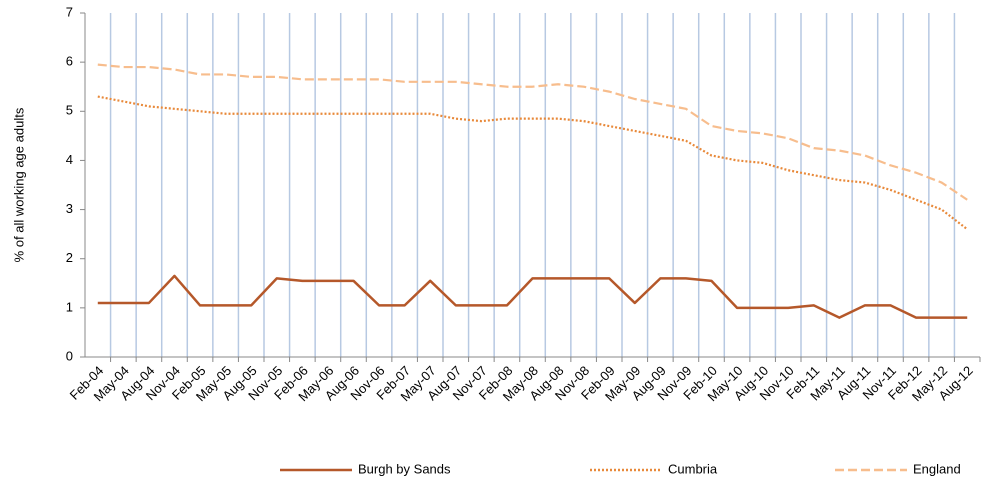 The height and width of the screenshot is (488, 1004). Describe the element at coordinates (693, 468) in the screenshot. I see `legend-label: Cumbria` at that location.